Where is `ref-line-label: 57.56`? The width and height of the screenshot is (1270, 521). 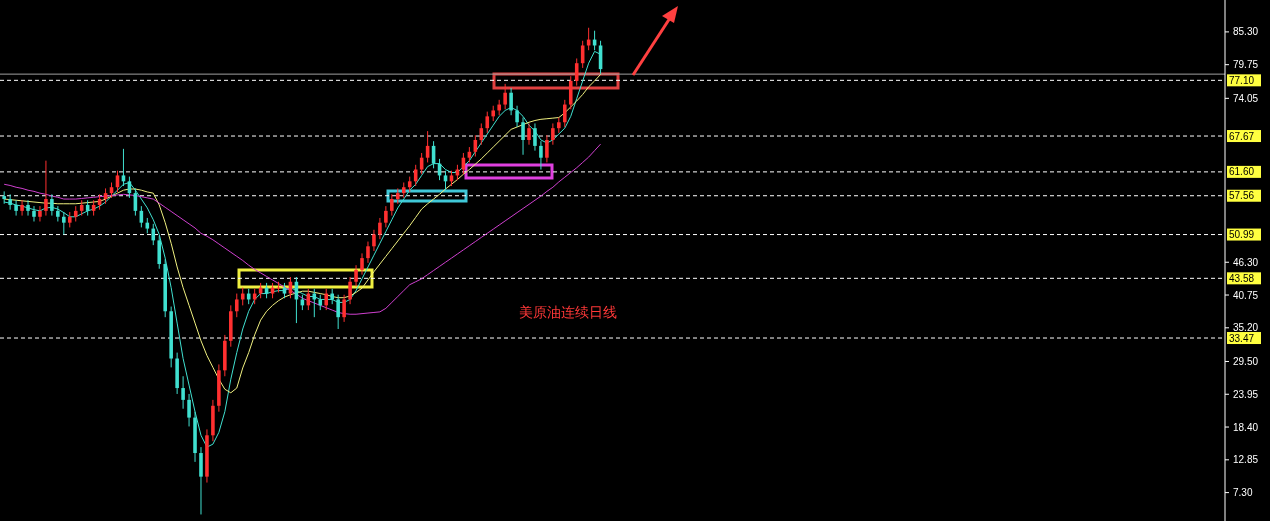
ref-line-label: 57.56 is located at coordinates (1242, 196).